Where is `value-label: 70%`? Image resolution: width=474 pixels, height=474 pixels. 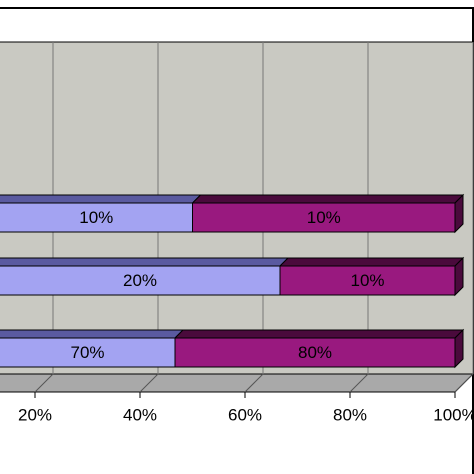
value-label: 70% is located at coordinates (87, 352).